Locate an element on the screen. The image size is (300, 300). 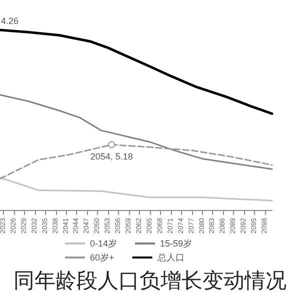
legend-label: 0-14岁 is located at coordinates (104, 243).